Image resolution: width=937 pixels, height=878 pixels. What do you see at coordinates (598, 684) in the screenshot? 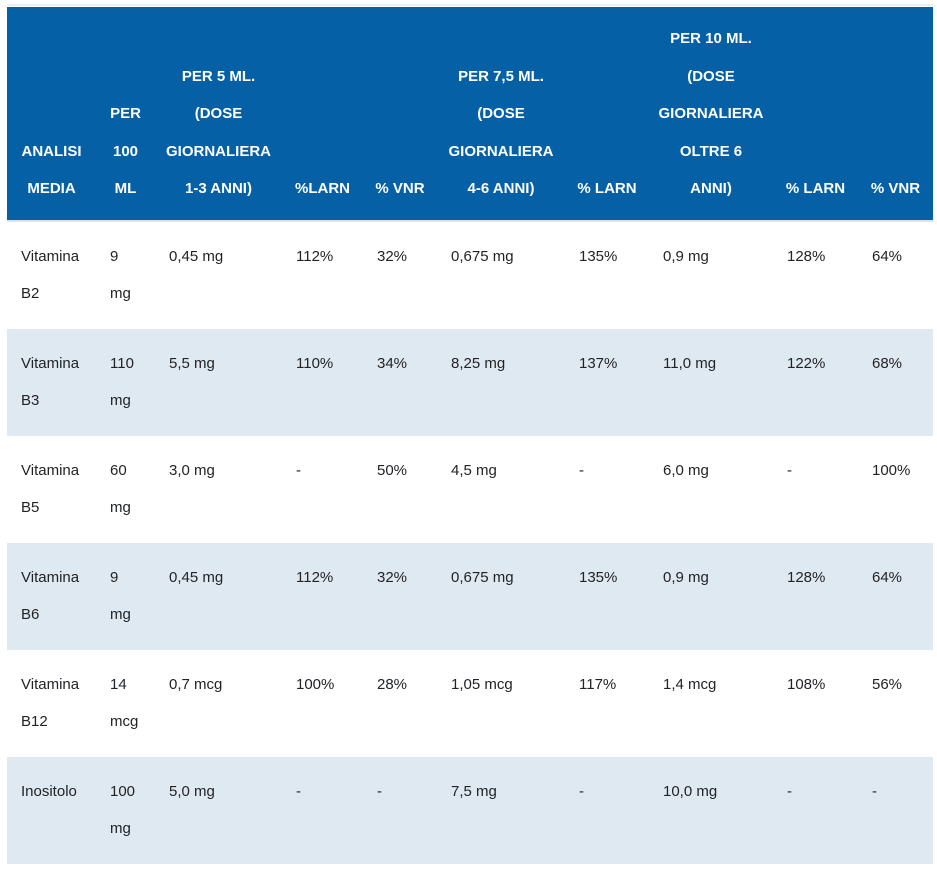
I see `table-cell: 117%` at bounding box center [598, 684].